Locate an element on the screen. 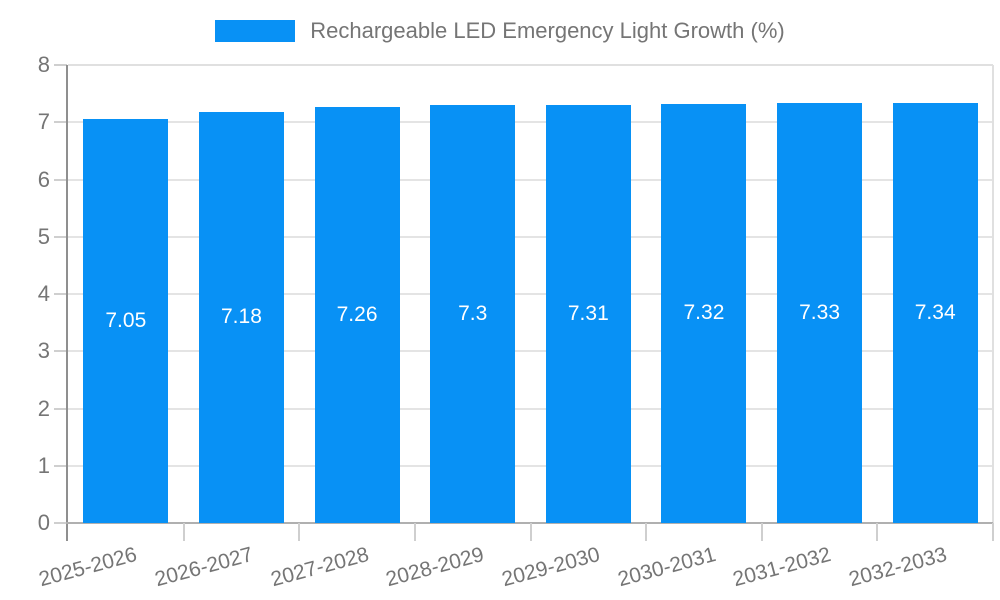 The image size is (1000, 600). bar-value-label: 7.33 is located at coordinates (819, 313).